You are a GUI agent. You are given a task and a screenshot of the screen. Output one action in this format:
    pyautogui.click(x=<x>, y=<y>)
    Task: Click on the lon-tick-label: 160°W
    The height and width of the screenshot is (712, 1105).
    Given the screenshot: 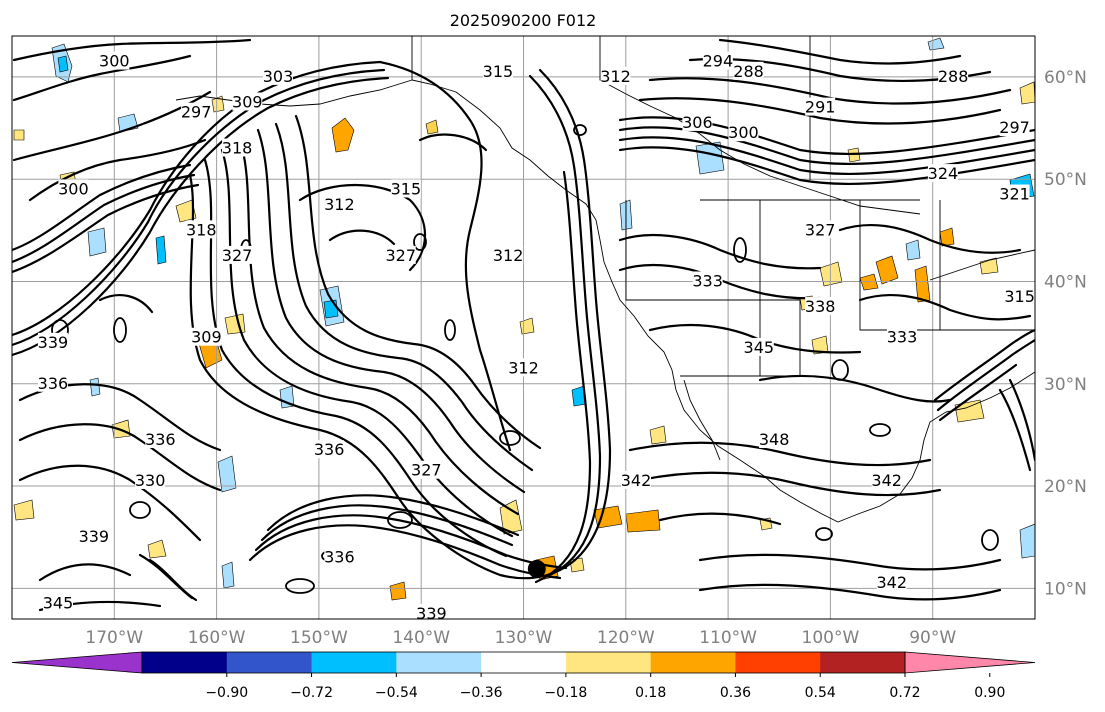 What is the action you would take?
    pyautogui.click(x=217, y=638)
    